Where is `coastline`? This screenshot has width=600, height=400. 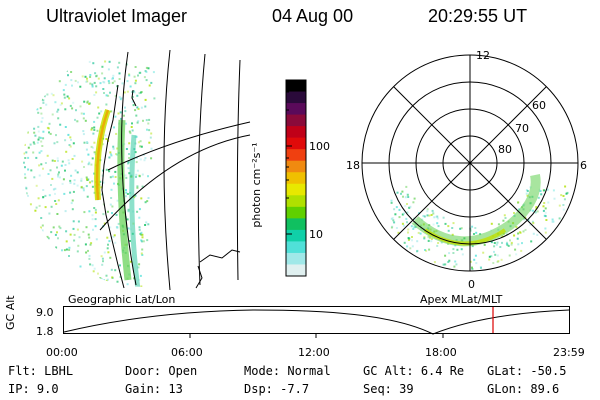 coastline is located at coordinates (171, 186).